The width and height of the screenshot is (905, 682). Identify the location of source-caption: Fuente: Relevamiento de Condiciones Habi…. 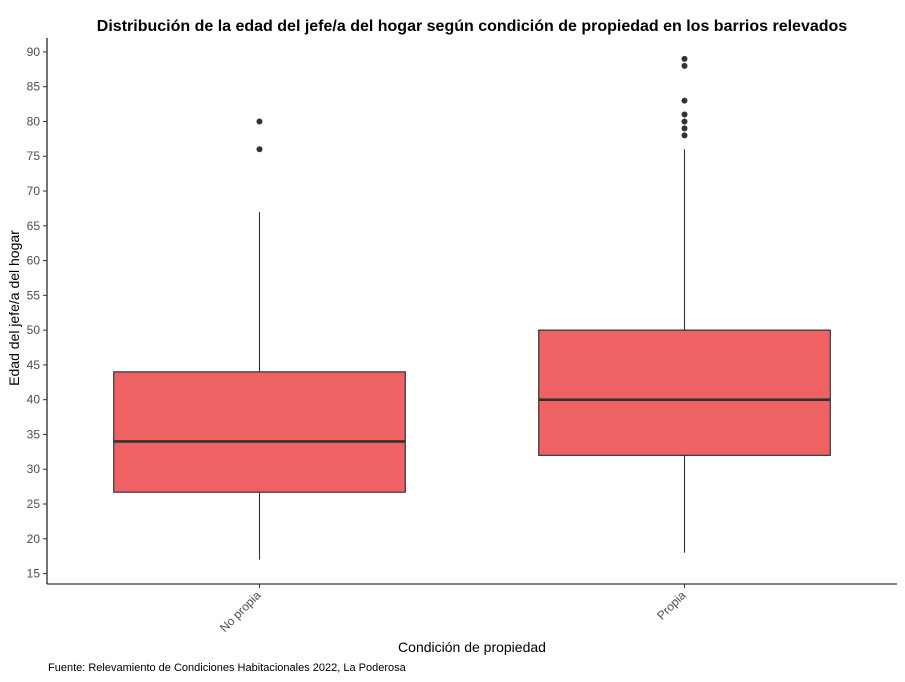
(227, 668).